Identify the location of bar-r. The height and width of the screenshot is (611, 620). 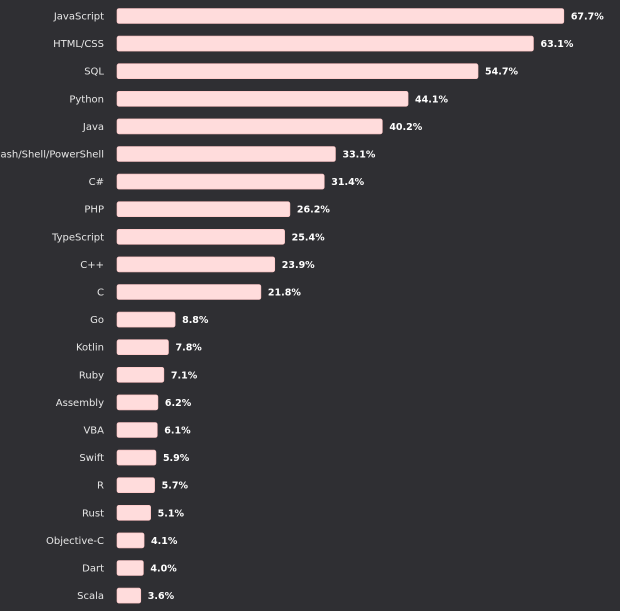
(135, 485).